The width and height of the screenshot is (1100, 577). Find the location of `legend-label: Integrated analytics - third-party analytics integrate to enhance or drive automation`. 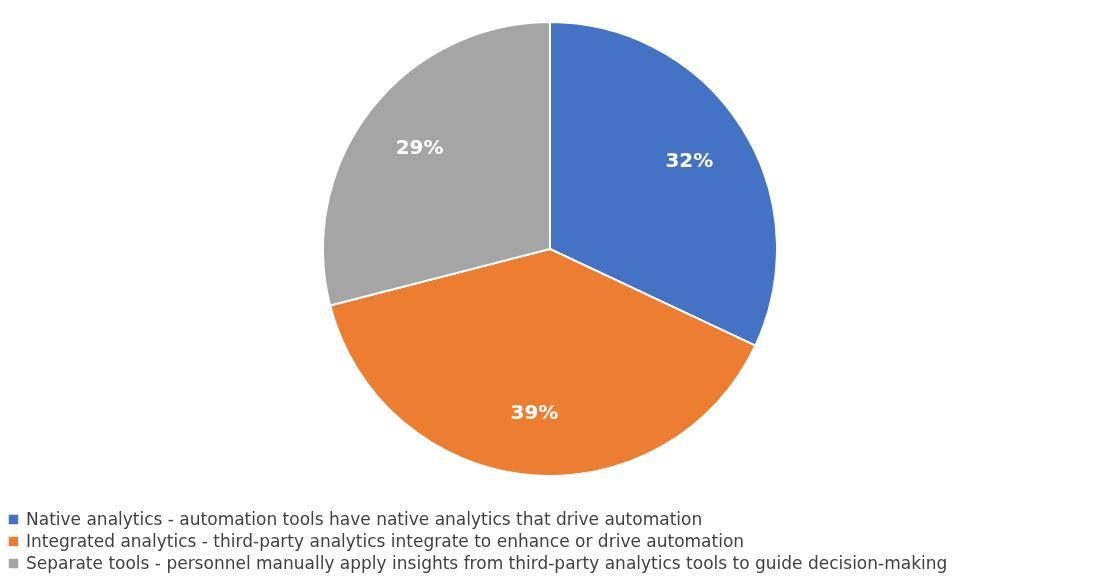

legend-label: Integrated analytics - third-party analytics integrate to enhance or drive automation is located at coordinates (385, 540).